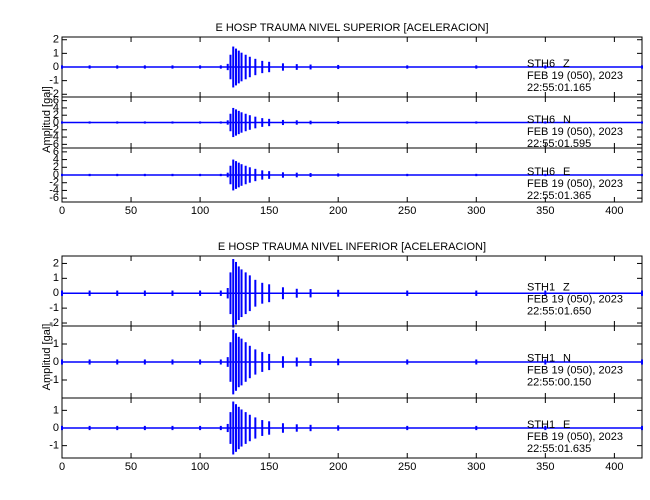 This screenshot has height=500, width=650. I want to click on time-label: 22:55:01.650, so click(559, 311).